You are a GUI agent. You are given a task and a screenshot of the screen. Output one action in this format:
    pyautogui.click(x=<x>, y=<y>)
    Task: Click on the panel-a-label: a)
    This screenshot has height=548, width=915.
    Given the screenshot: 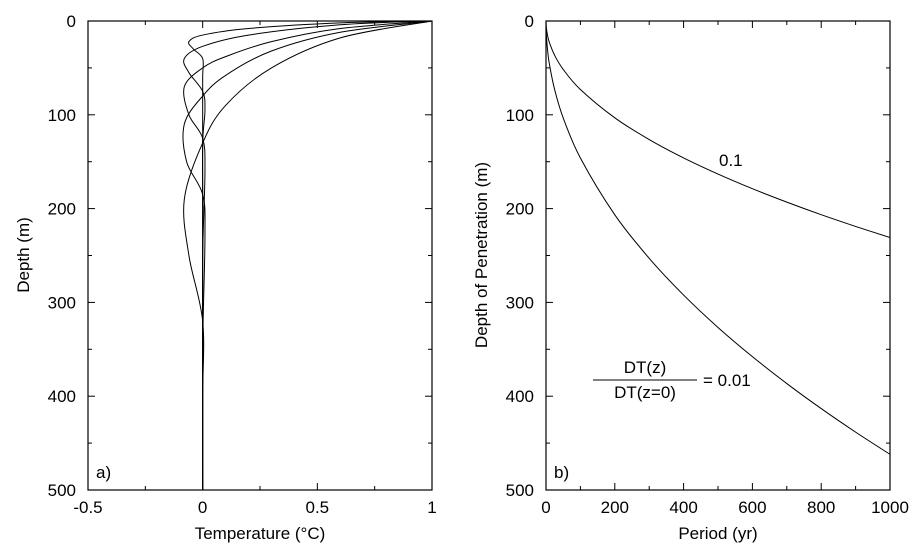 What is the action you would take?
    pyautogui.click(x=103, y=472)
    